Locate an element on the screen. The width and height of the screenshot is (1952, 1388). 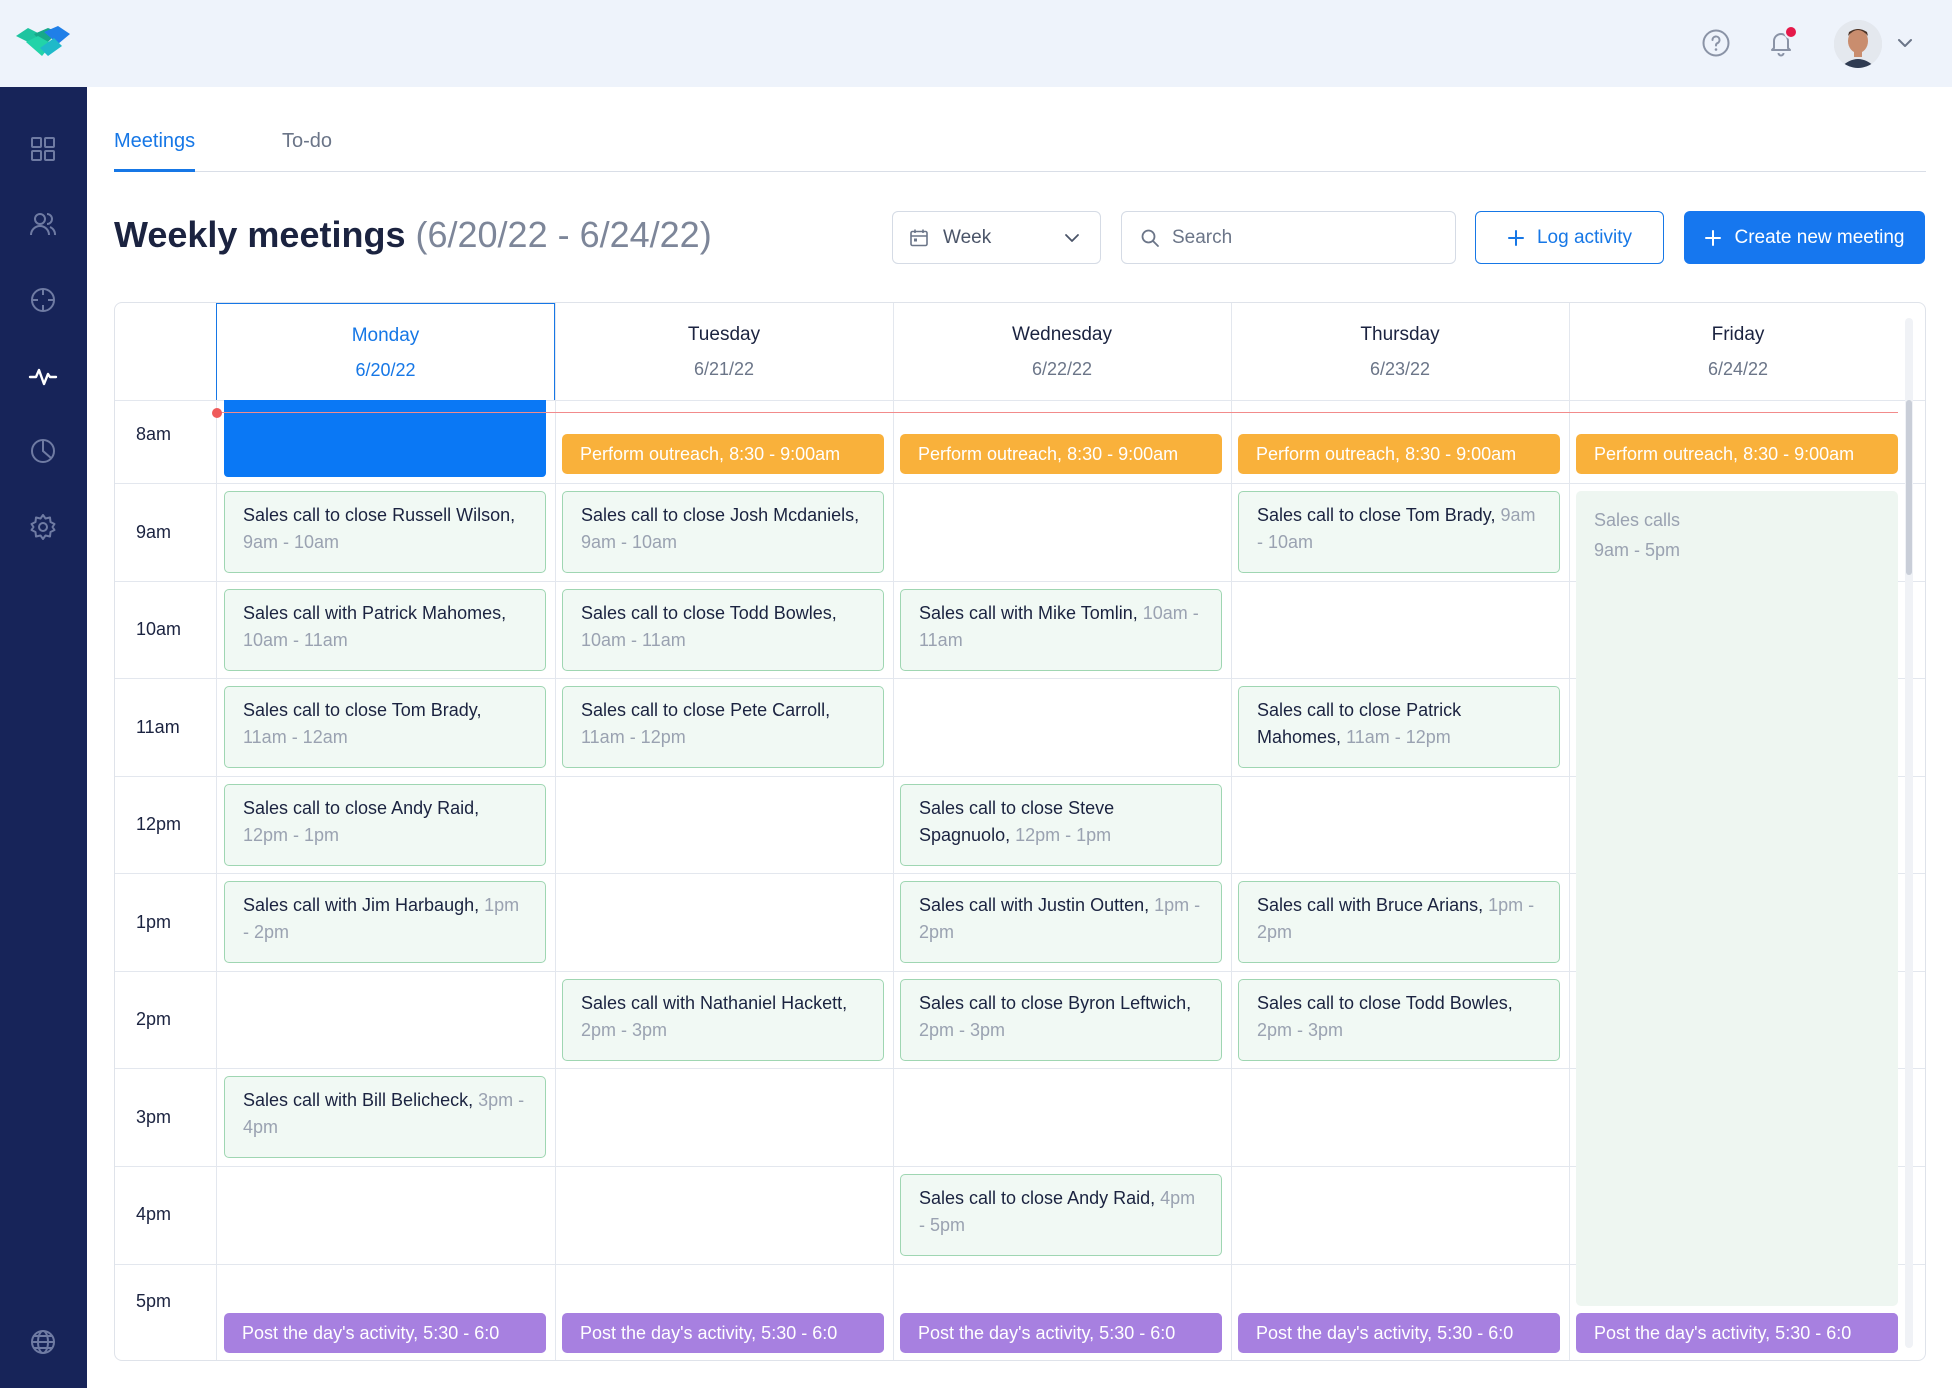
current-time-line is located at coordinates (1057, 412).